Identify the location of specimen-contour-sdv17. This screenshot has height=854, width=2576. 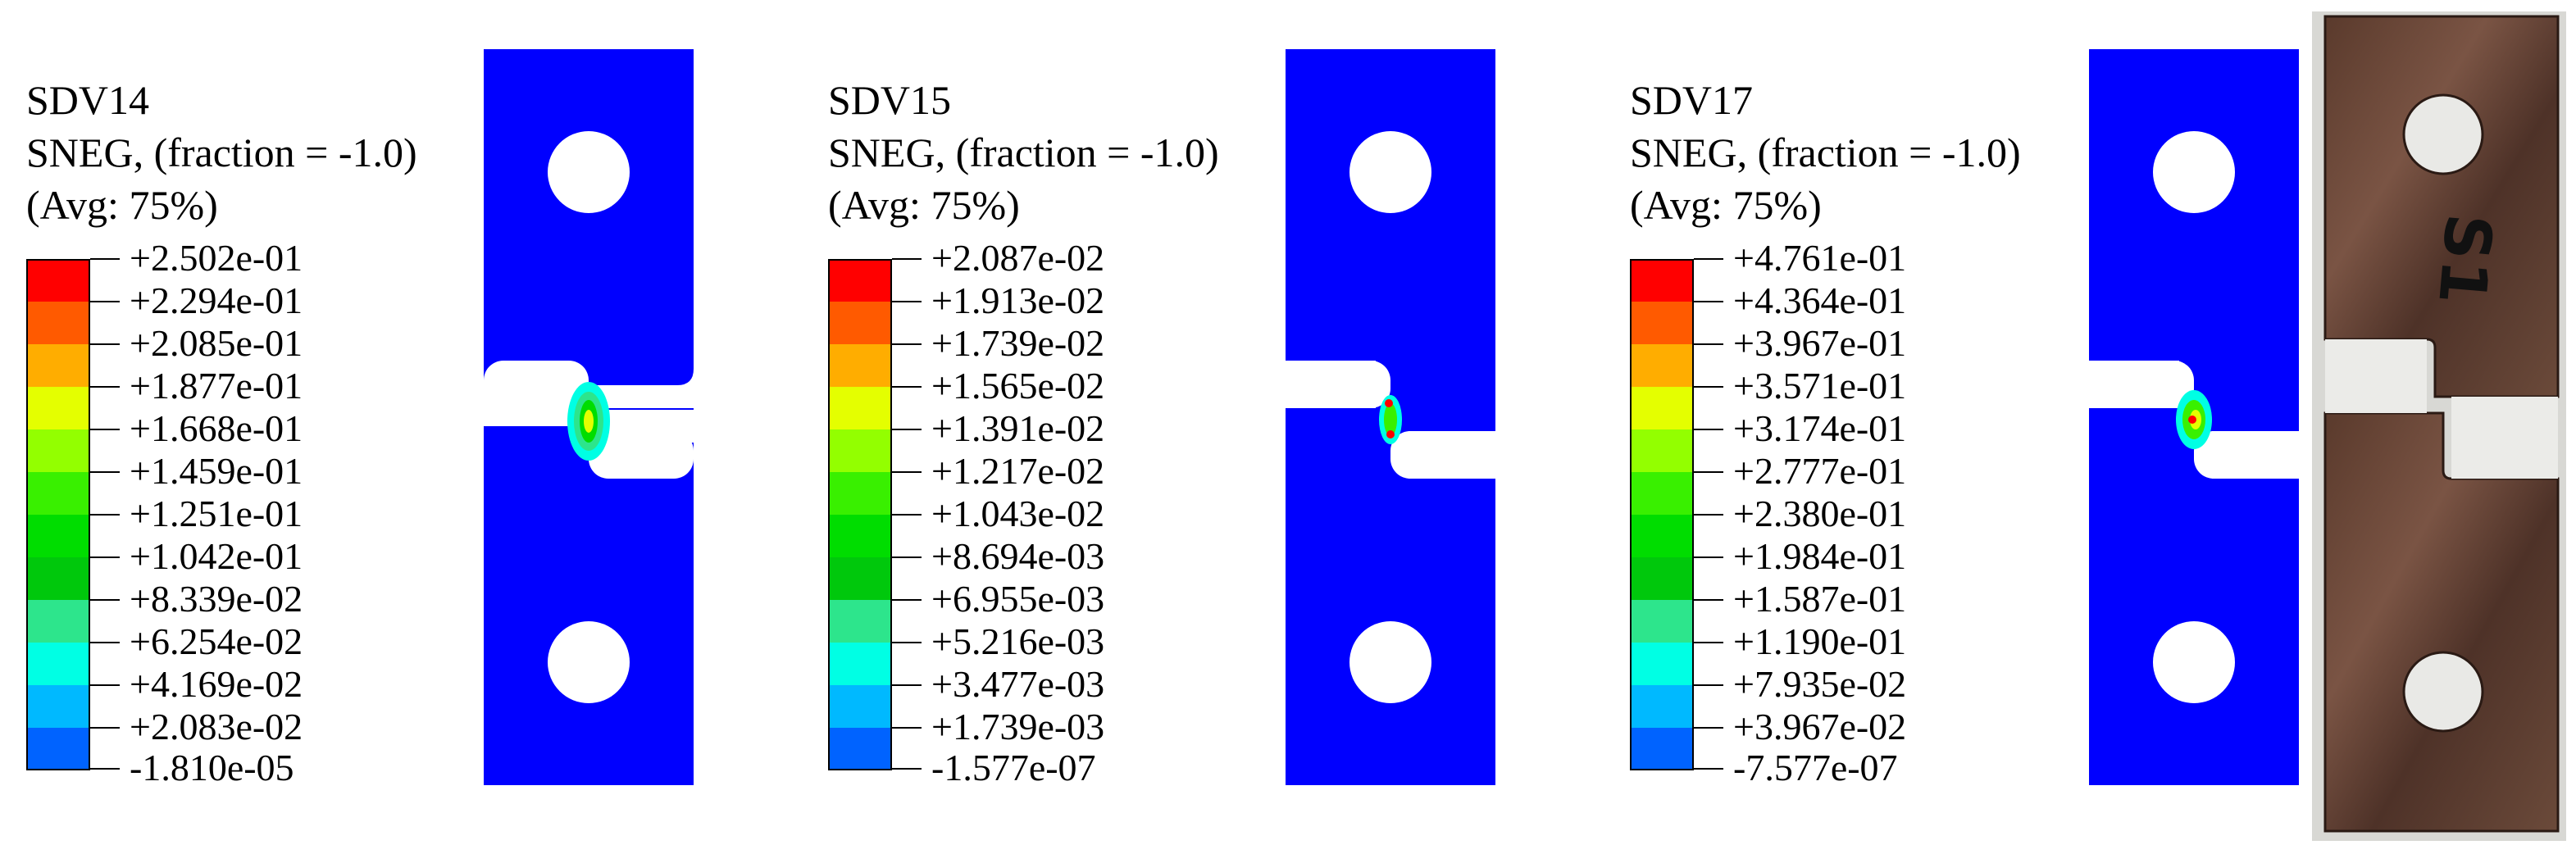
(2194, 417).